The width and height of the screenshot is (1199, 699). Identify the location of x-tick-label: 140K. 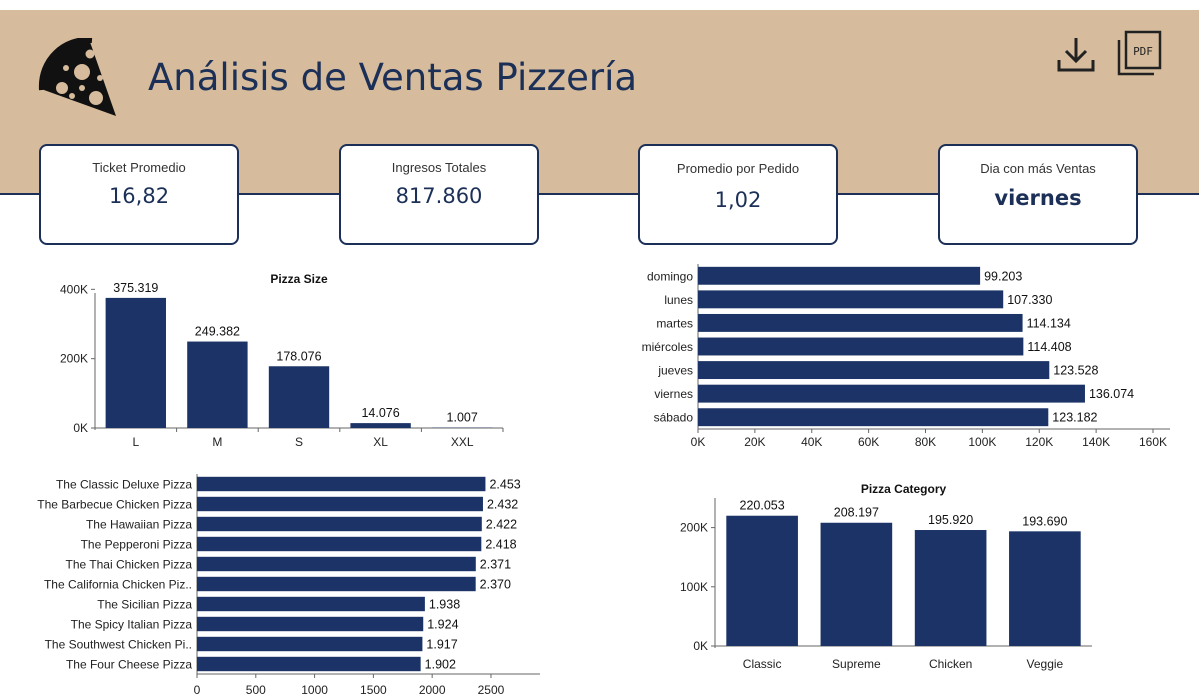
(1096, 442).